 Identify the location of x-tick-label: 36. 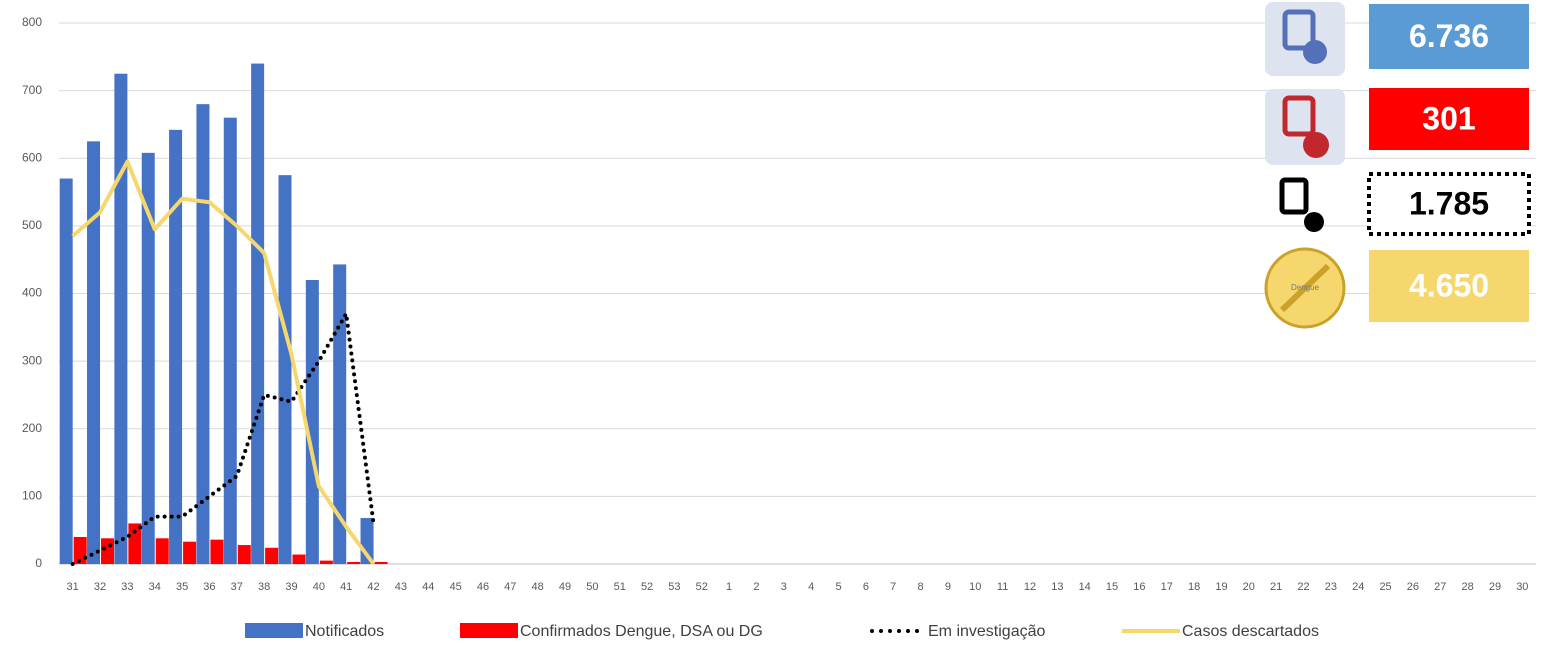
(209, 587).